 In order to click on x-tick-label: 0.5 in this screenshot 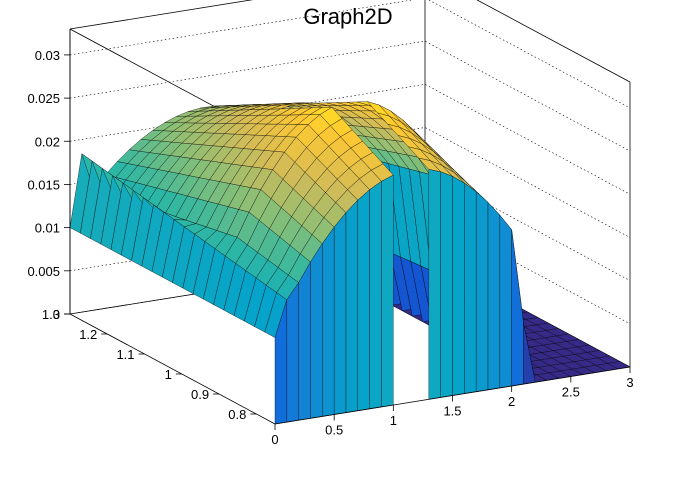, I will do `click(334, 430)`.